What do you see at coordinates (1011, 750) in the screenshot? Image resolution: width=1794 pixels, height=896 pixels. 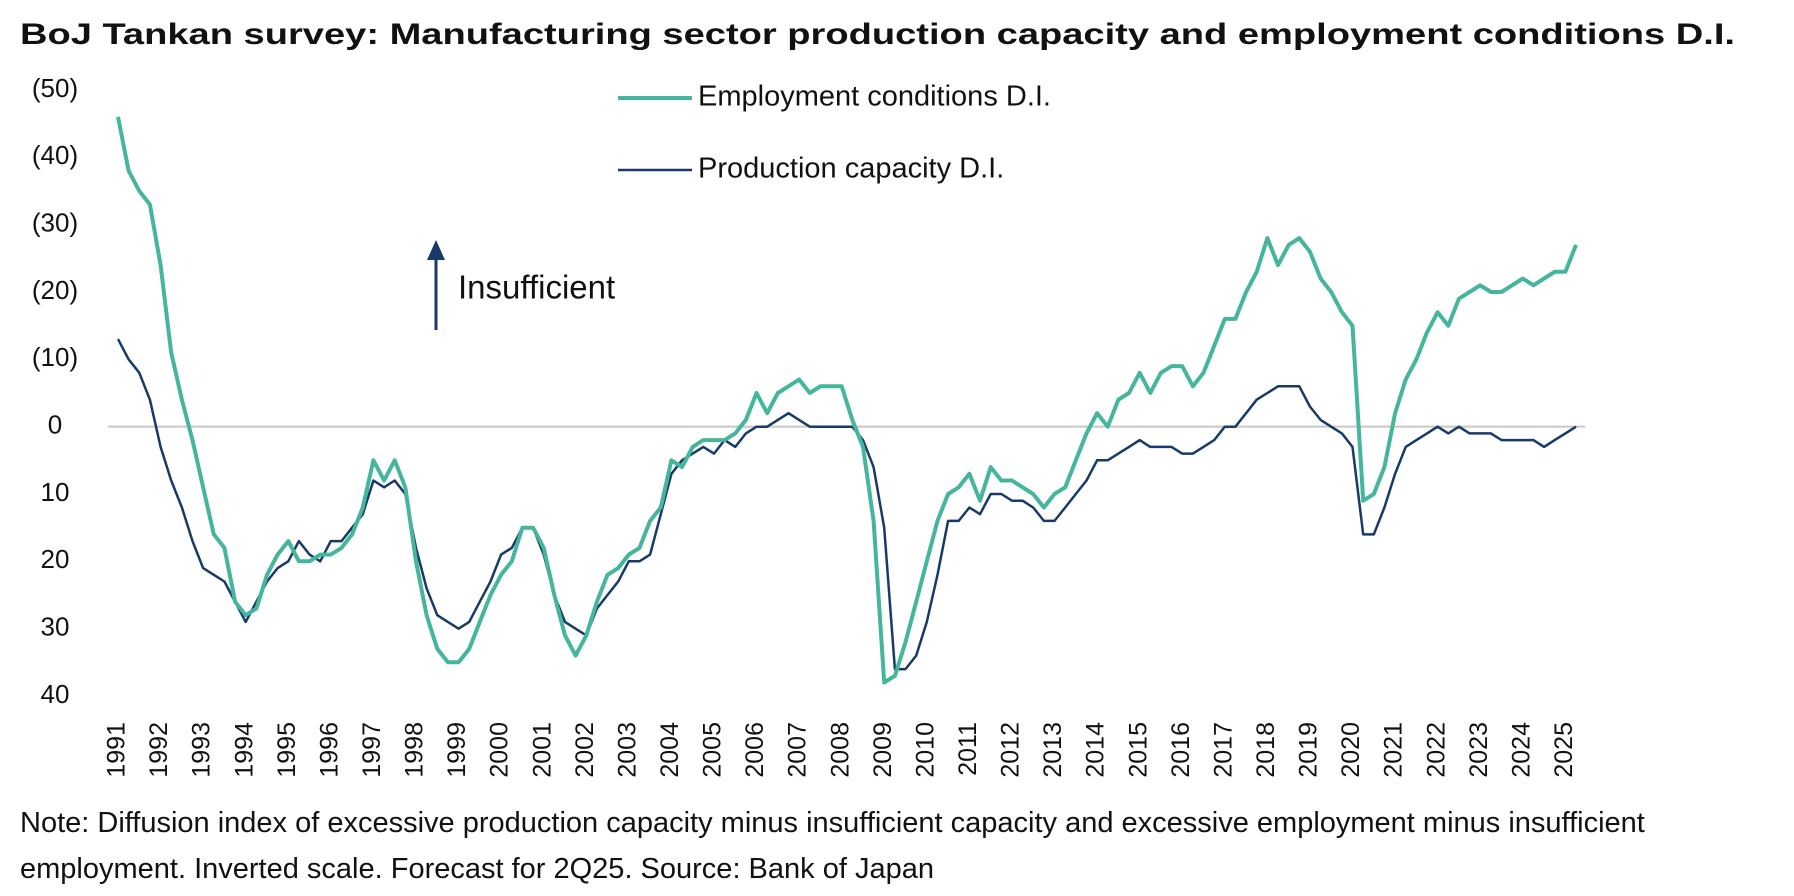 I see `x-tick-label: 2012` at bounding box center [1011, 750].